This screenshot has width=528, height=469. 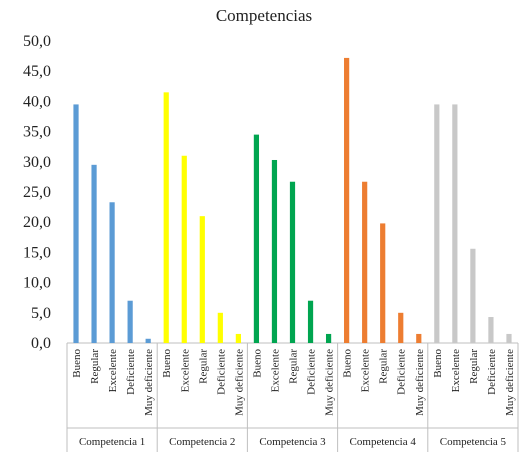 I want to click on group-label: Competencia 3, so click(x=292, y=442).